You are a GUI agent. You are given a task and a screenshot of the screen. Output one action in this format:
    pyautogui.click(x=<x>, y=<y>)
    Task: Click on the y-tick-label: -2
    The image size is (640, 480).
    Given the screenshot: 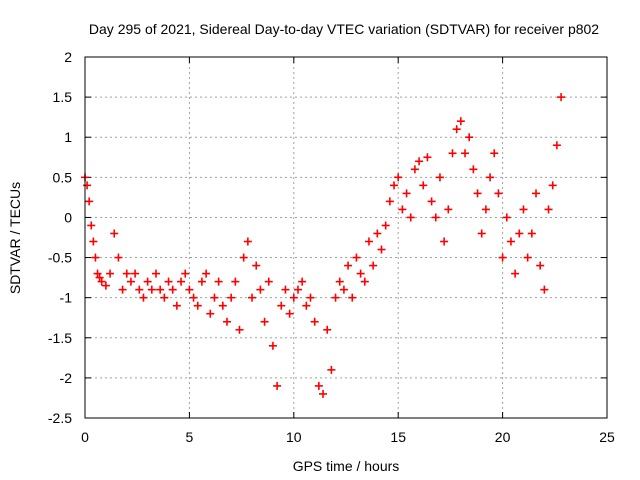 What is the action you would take?
    pyautogui.click(x=66, y=378)
    